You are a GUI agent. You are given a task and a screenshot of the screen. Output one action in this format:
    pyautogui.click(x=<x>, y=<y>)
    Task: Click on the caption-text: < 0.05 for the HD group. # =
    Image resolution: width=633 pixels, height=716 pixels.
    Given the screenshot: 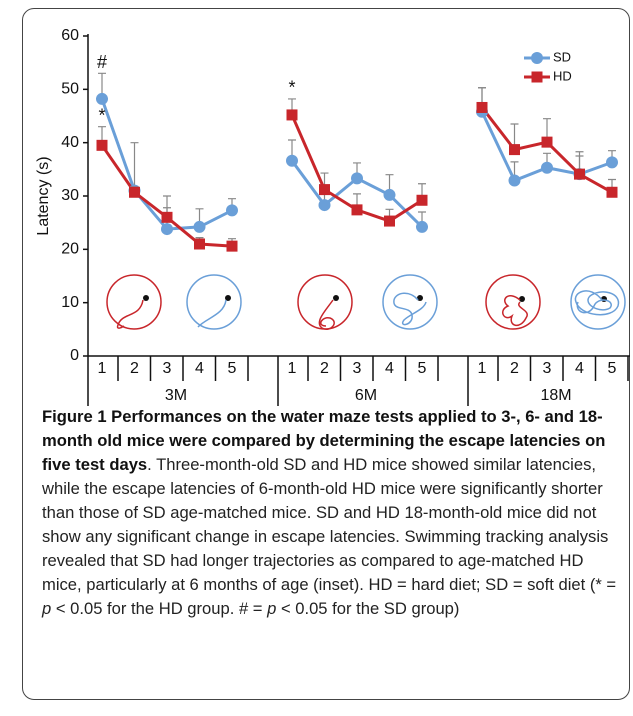 What is the action you would take?
    pyautogui.click(x=159, y=608)
    